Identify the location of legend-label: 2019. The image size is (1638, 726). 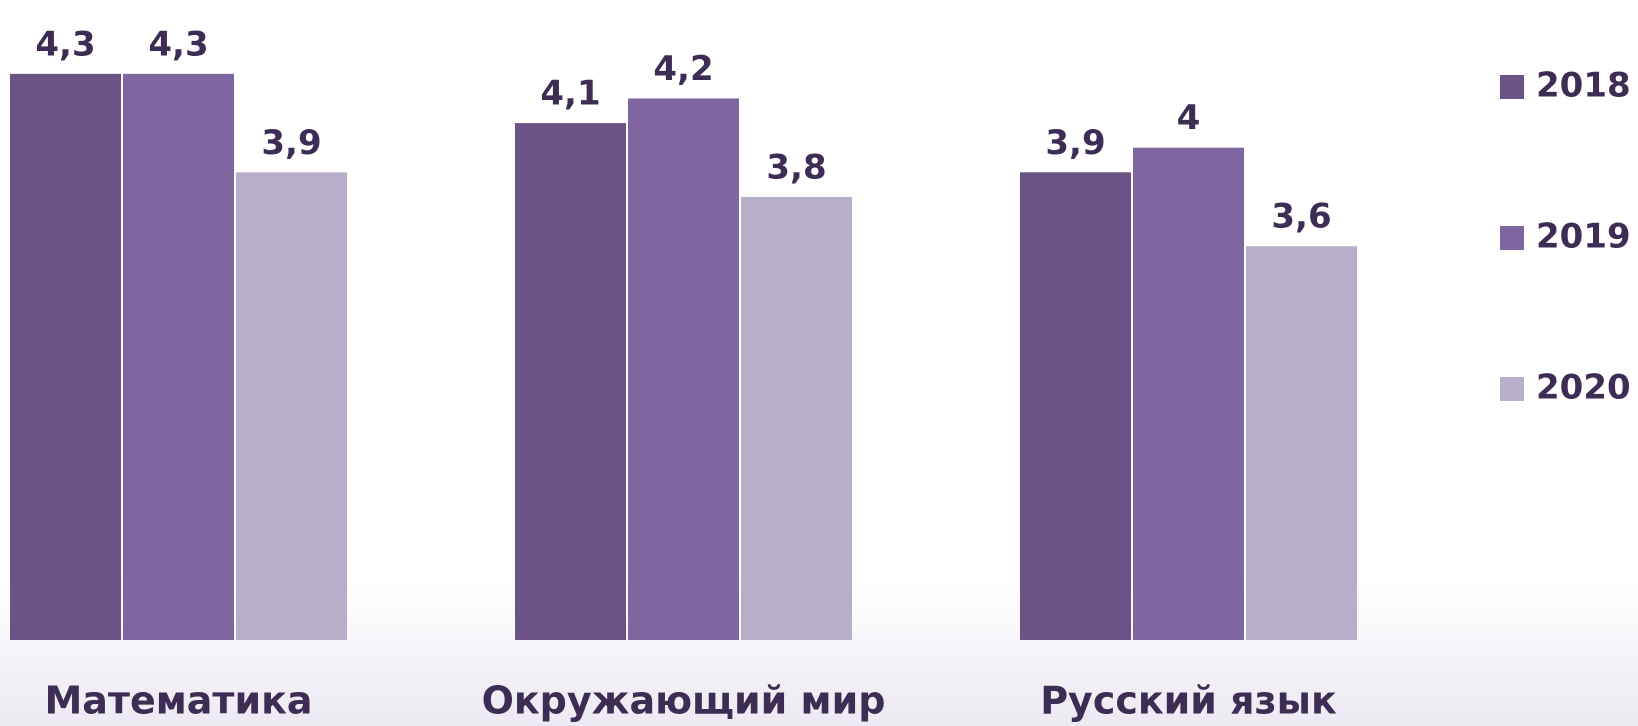
(1583, 237).